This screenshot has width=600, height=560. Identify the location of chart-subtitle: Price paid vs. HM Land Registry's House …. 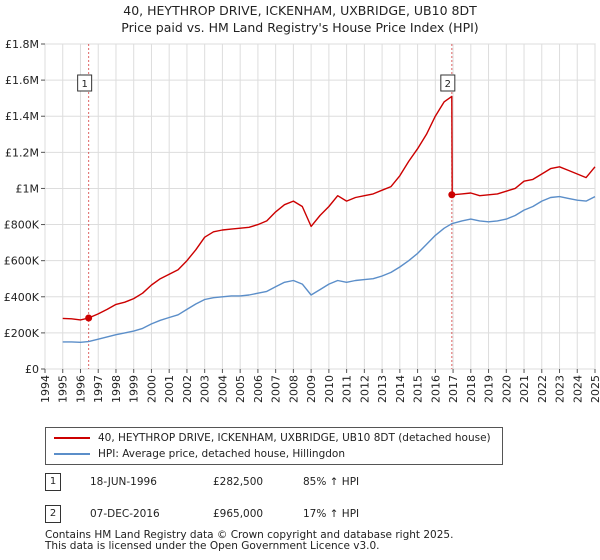
(300, 27).